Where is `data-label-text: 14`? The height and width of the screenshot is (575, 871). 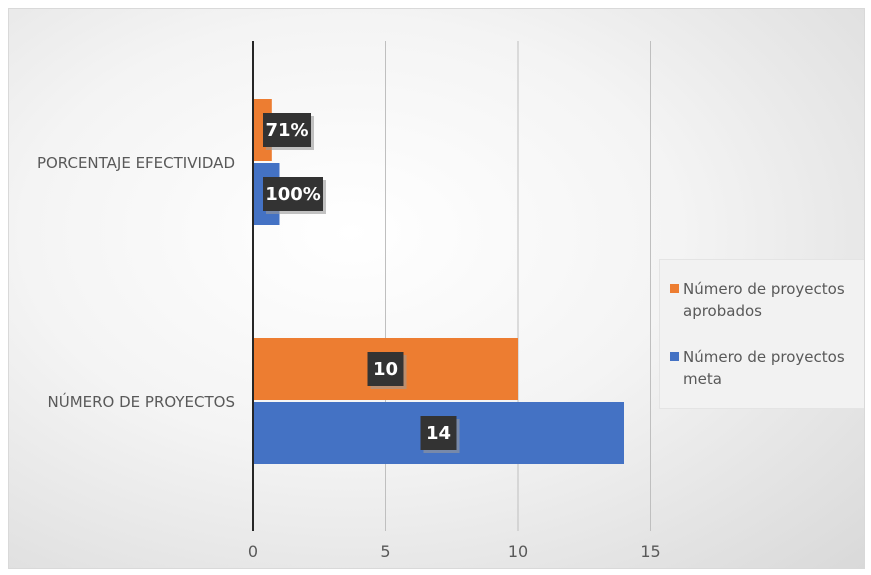 data-label-text: 14 is located at coordinates (438, 433).